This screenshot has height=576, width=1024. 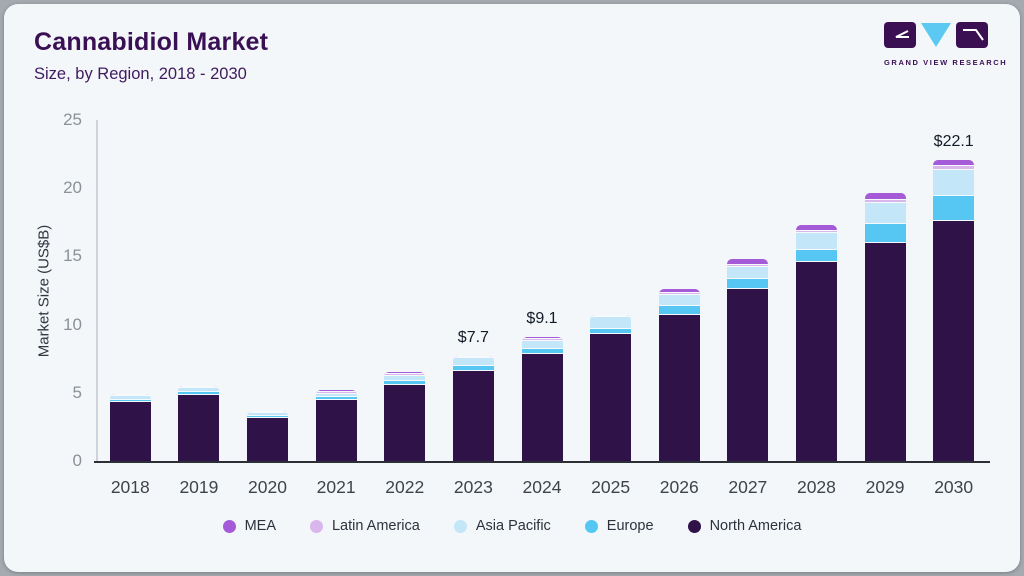 I want to click on y-tick-label: 5, so click(x=77, y=392).